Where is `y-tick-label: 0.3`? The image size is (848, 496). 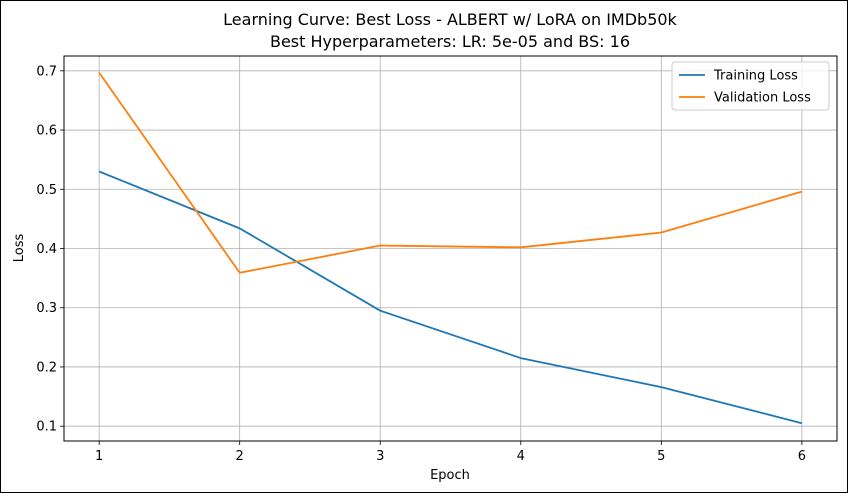 y-tick-label: 0.3 is located at coordinates (46, 308).